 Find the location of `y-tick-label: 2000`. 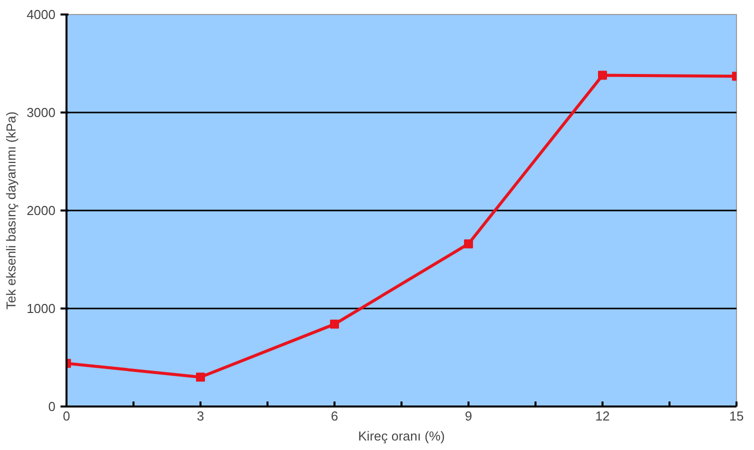

y-tick-label: 2000 is located at coordinates (41, 210).